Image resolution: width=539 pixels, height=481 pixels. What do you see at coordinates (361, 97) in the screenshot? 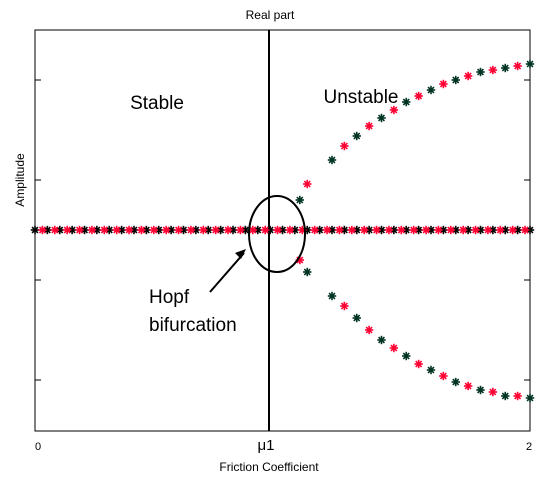
I see `unstable-label: Unstable` at bounding box center [361, 97].